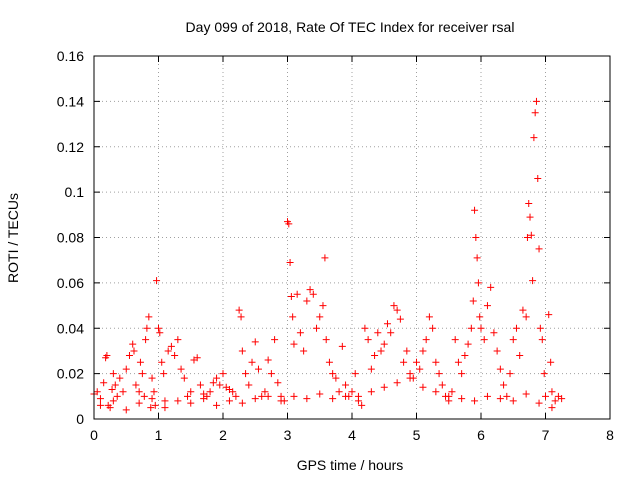  What do you see at coordinates (80, 419) in the screenshot?
I see `y-tick-label: 0` at bounding box center [80, 419].